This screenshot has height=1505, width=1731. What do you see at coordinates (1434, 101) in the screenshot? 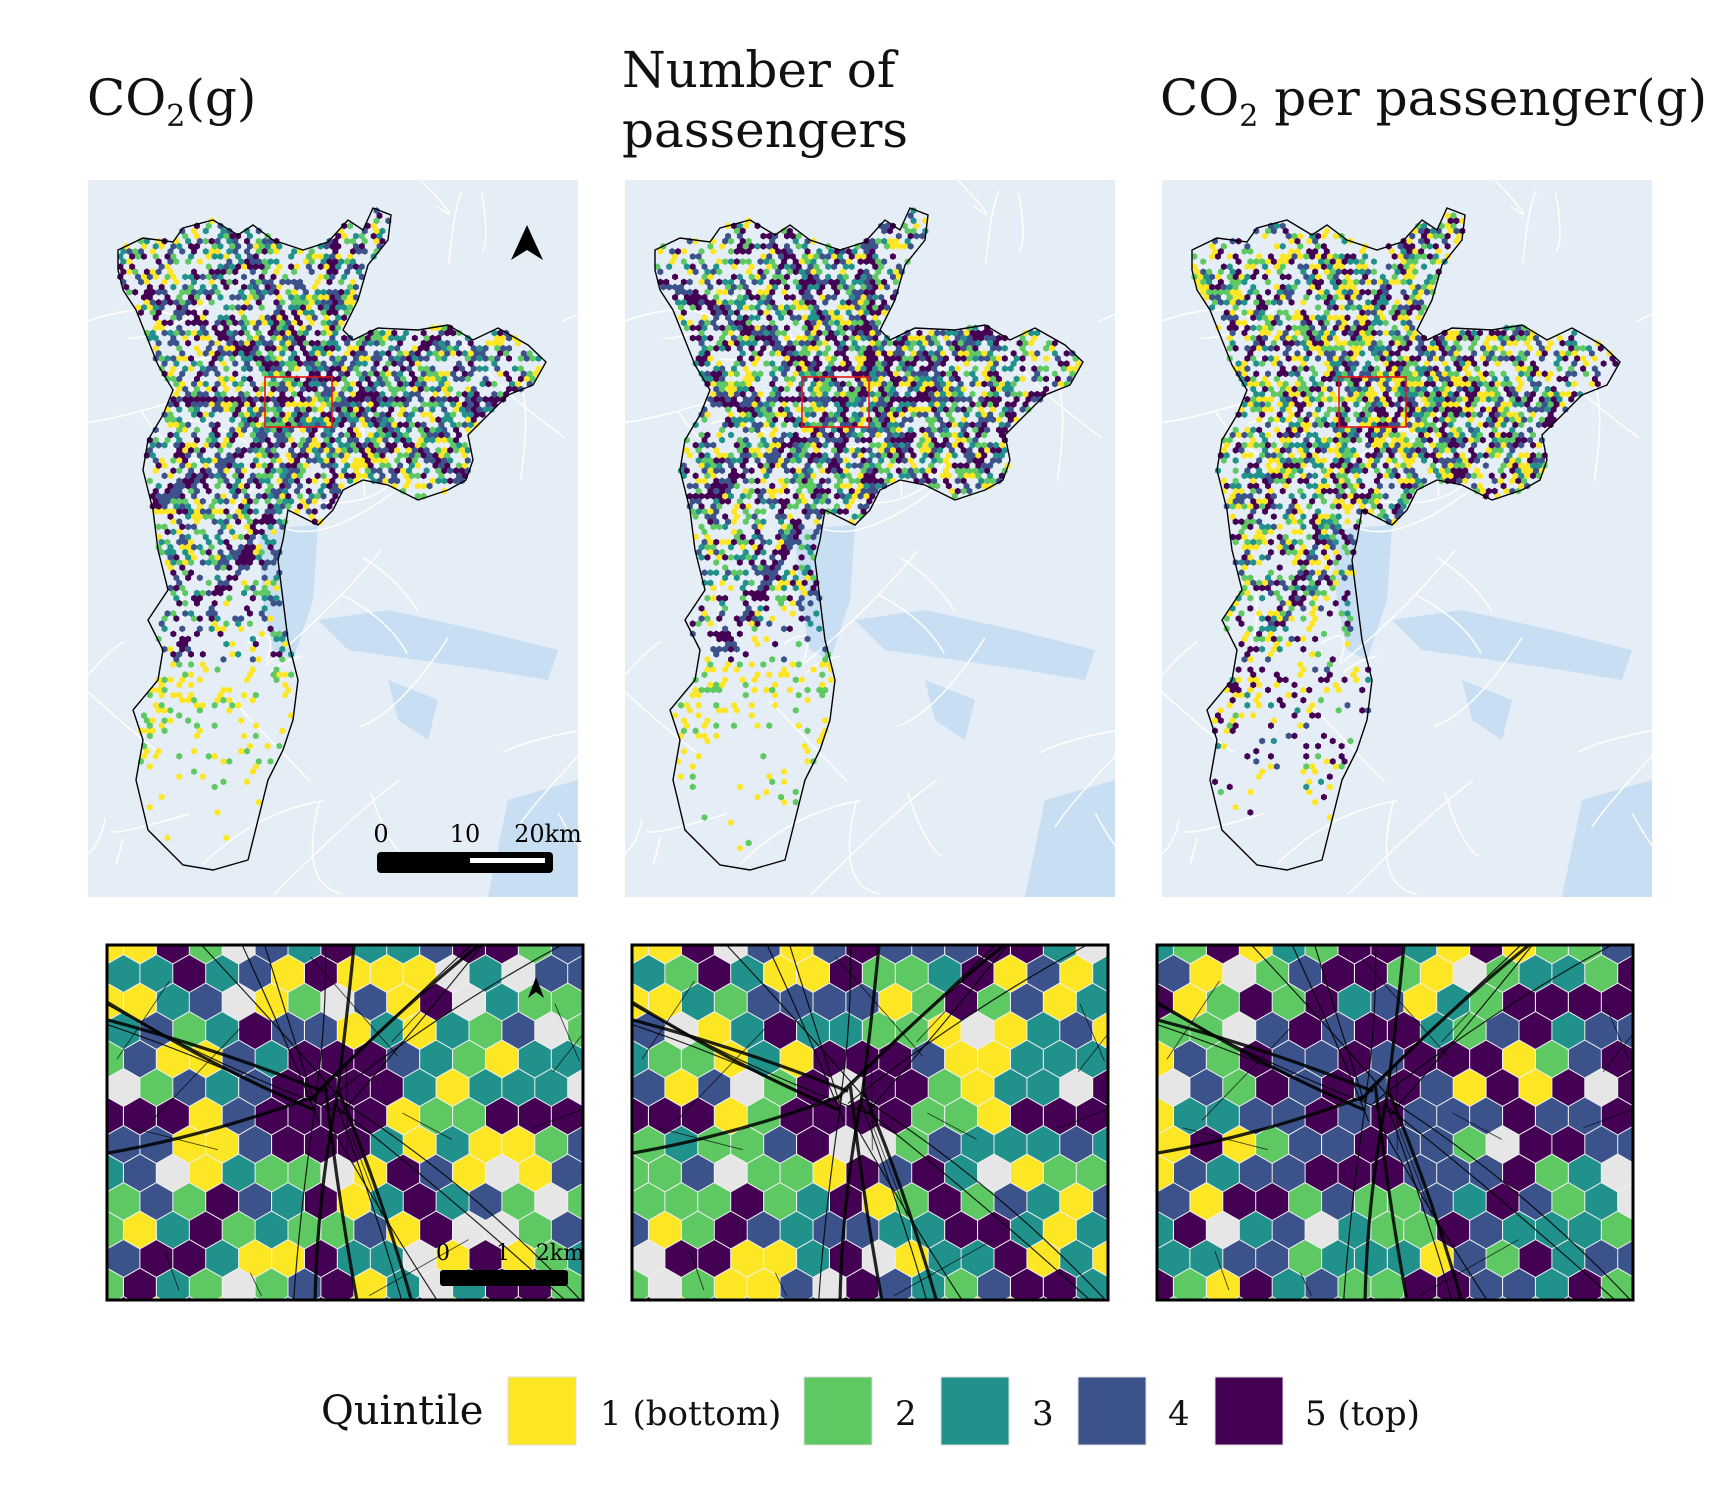
I see `title-co2-per-passenger: CO2 per passenger(g)` at bounding box center [1434, 101].